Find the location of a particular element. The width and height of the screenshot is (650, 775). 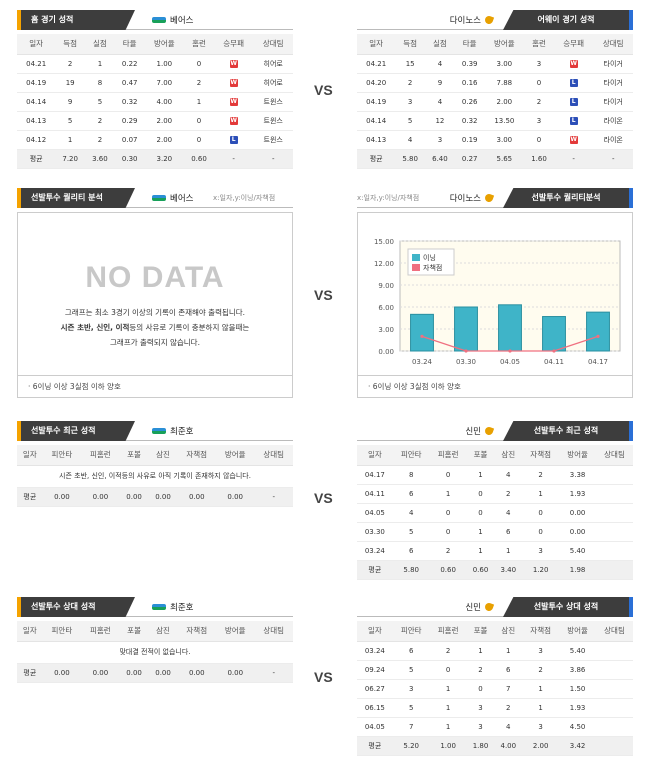

table-row: 06.15 5 1 3 2 1 1.93 is located at coordinates (495, 708).